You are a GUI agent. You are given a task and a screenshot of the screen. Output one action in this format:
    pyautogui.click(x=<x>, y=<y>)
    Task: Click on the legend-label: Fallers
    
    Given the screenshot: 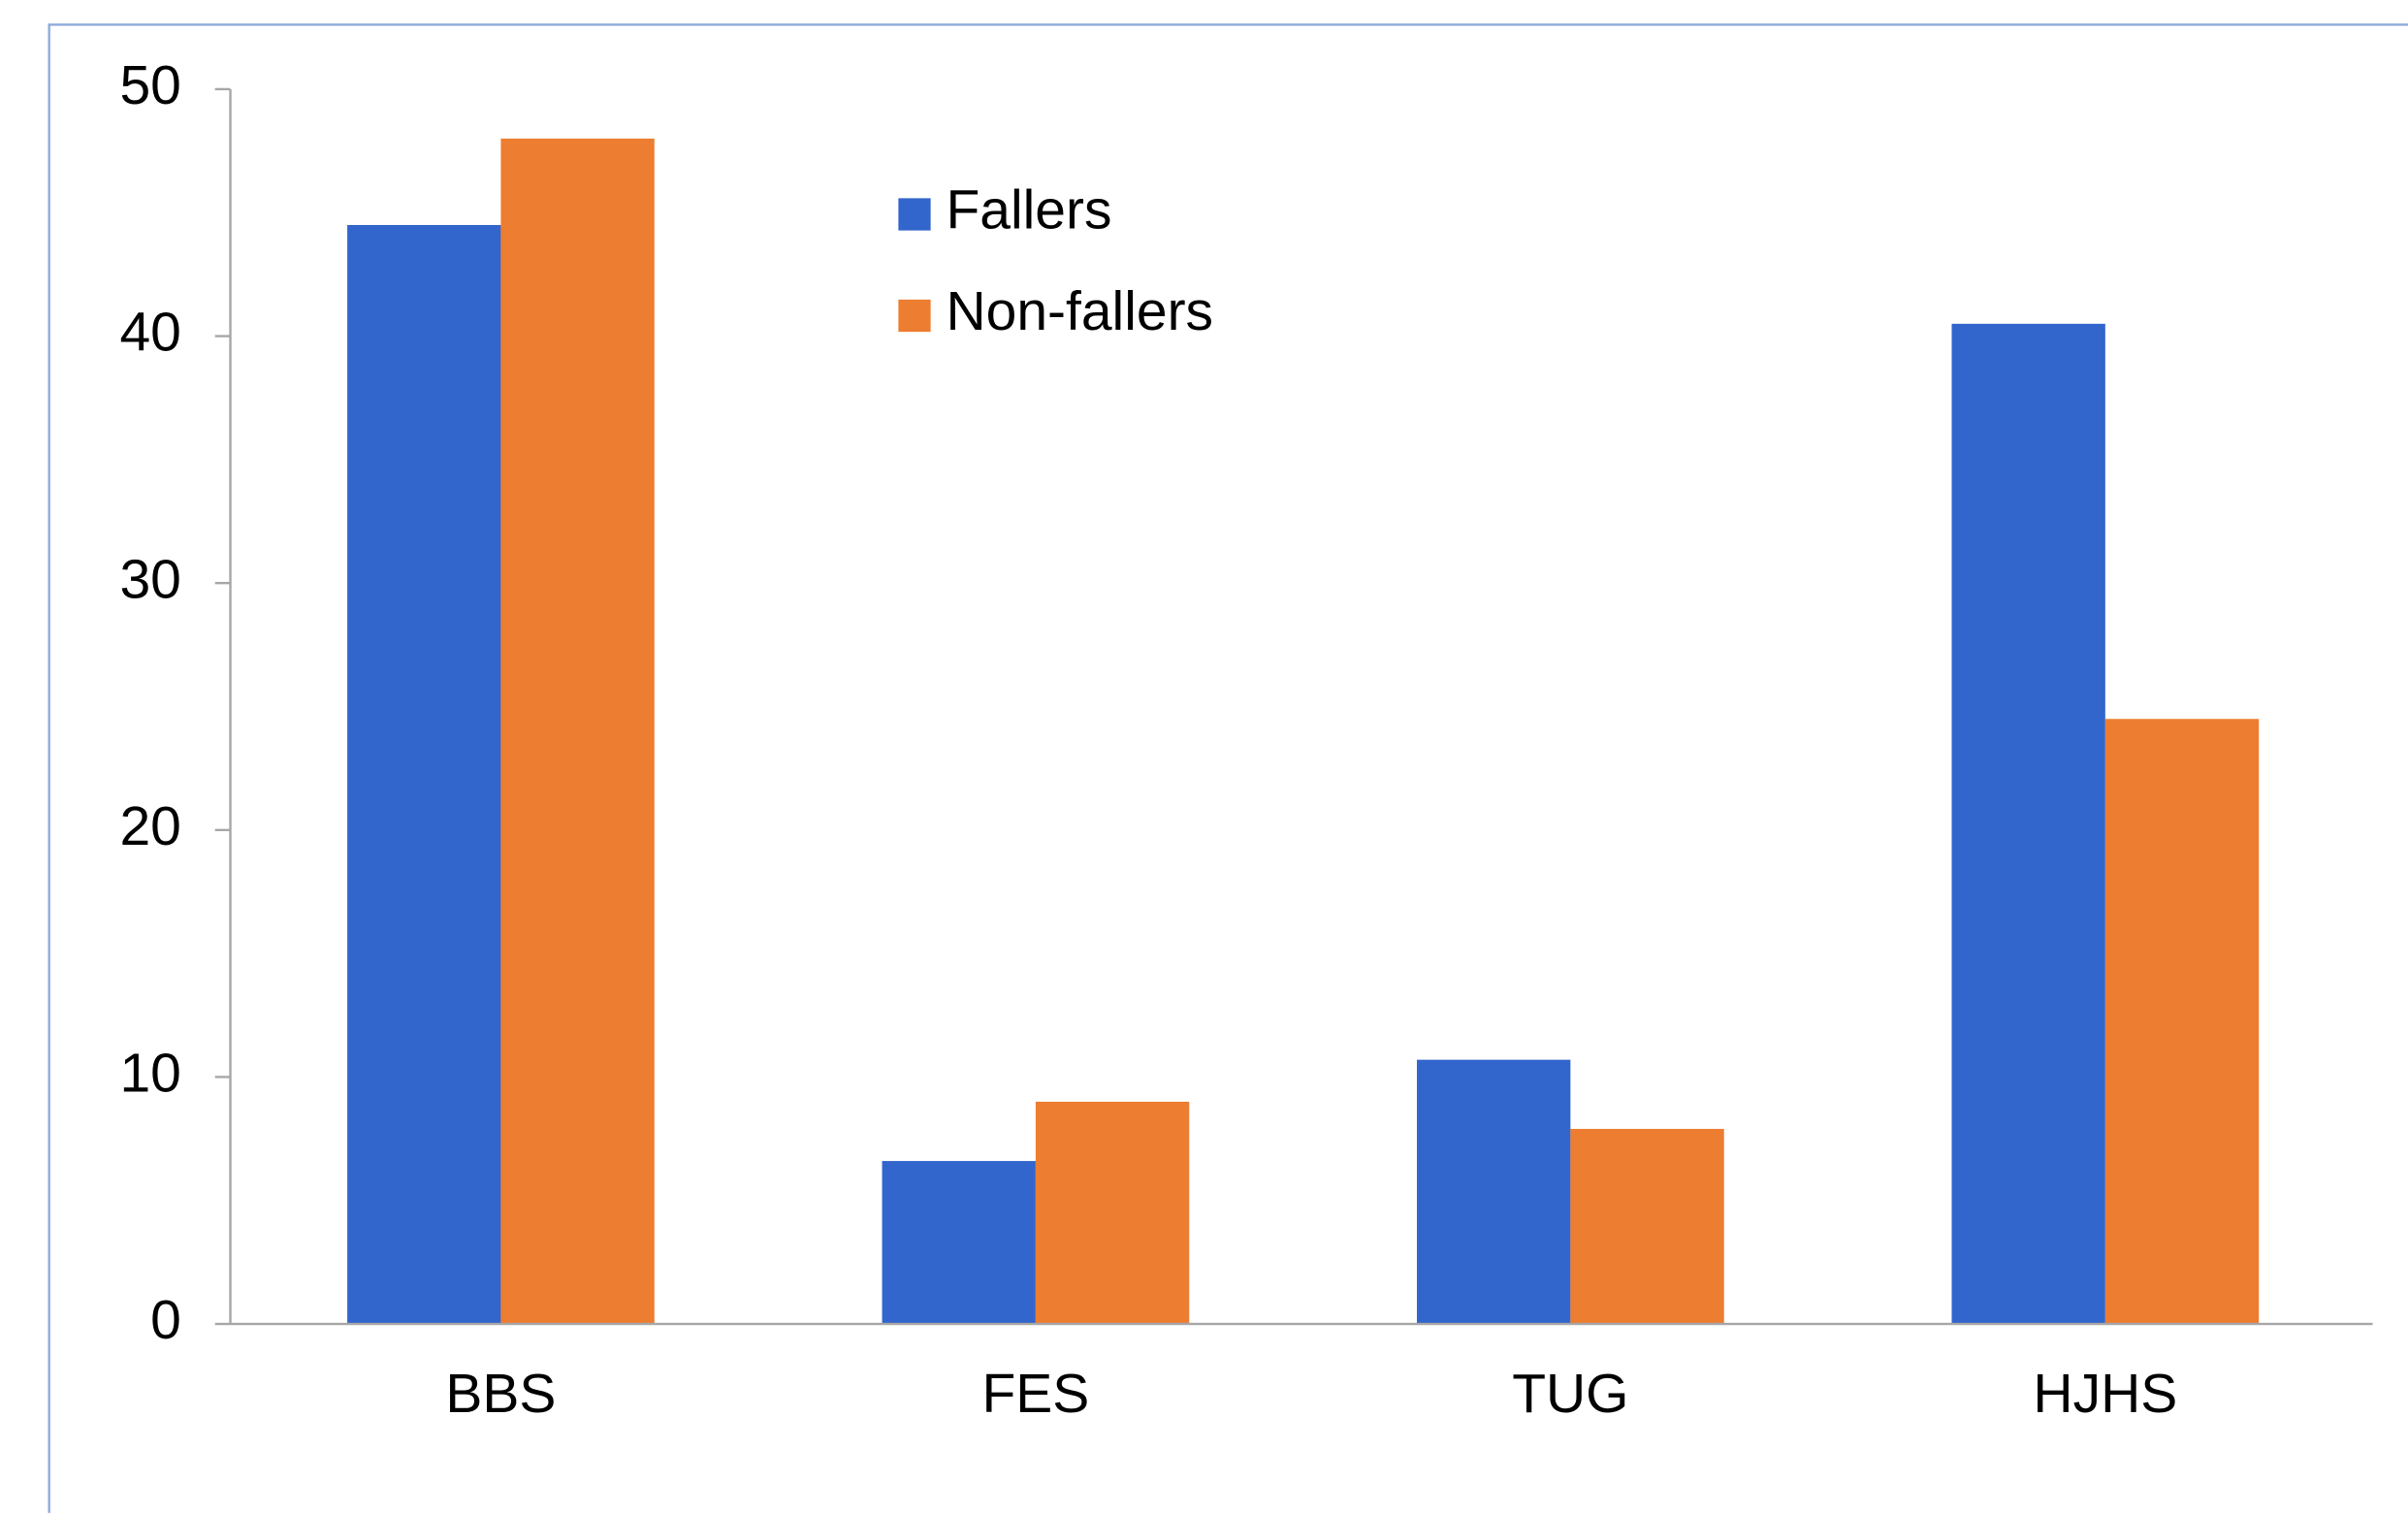 What is the action you would take?
    pyautogui.click(x=1028, y=209)
    